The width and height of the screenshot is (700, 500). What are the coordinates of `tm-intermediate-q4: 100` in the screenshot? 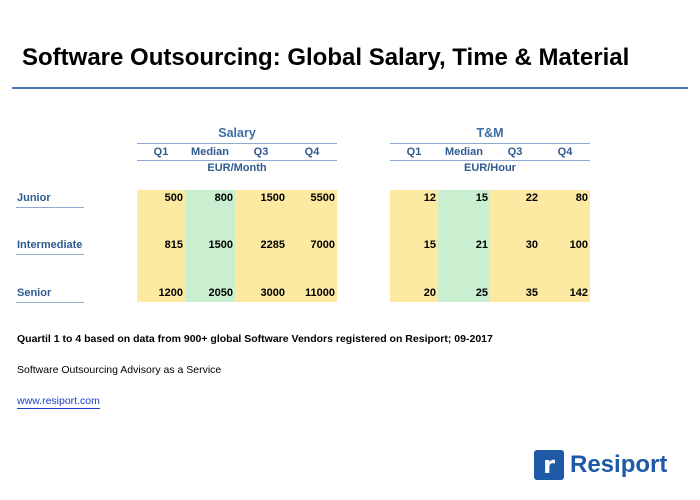 It's located at (578, 245).